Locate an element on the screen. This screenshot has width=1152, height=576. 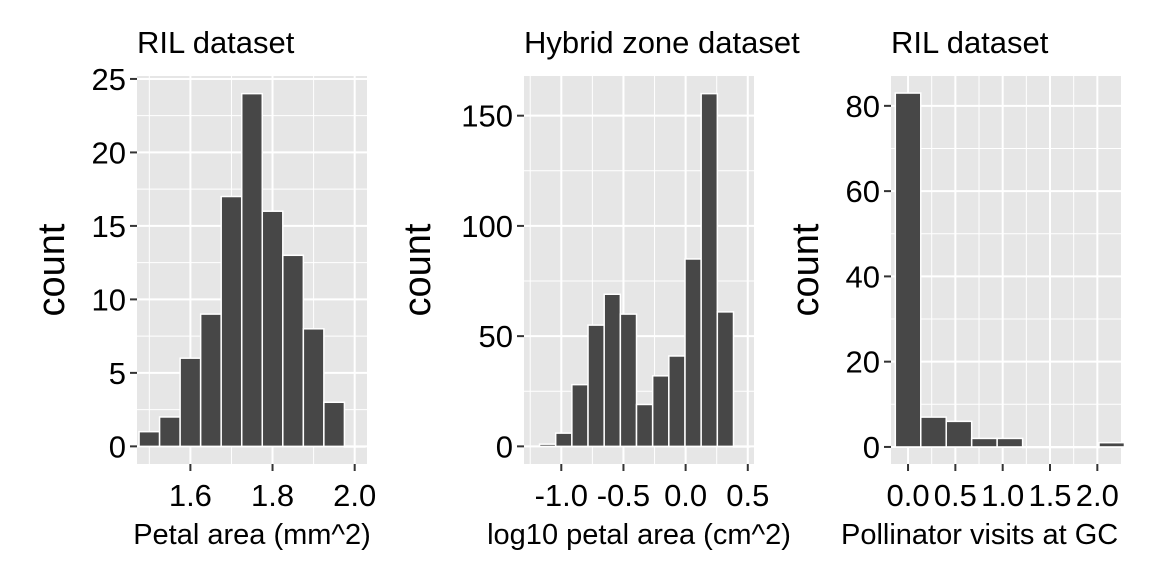
x-tick-label: 1.8 is located at coordinates (272, 495).